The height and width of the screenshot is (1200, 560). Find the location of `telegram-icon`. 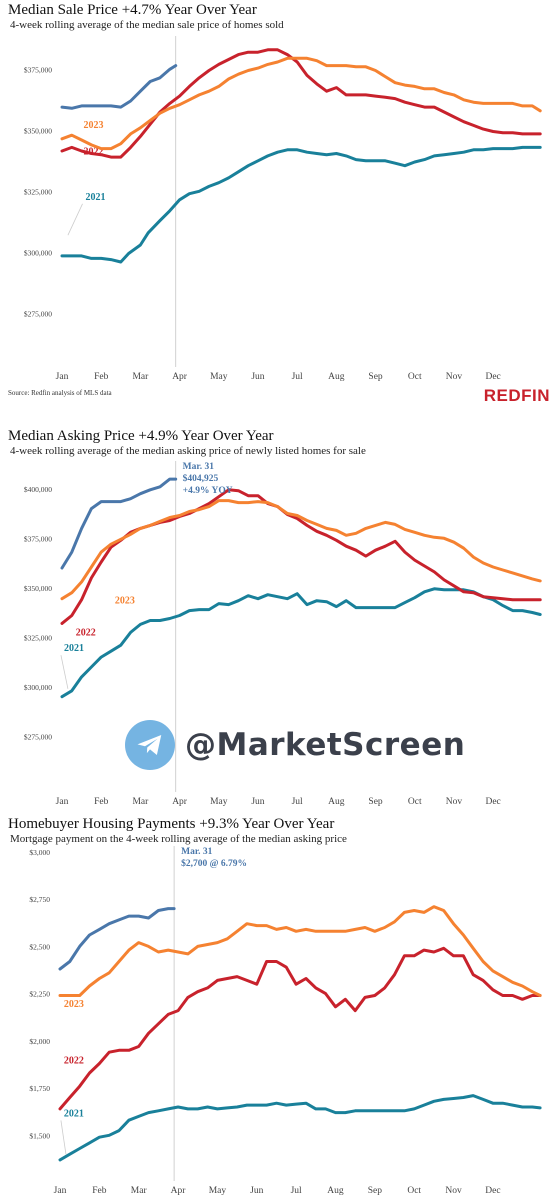

telegram-icon is located at coordinates (150, 745).